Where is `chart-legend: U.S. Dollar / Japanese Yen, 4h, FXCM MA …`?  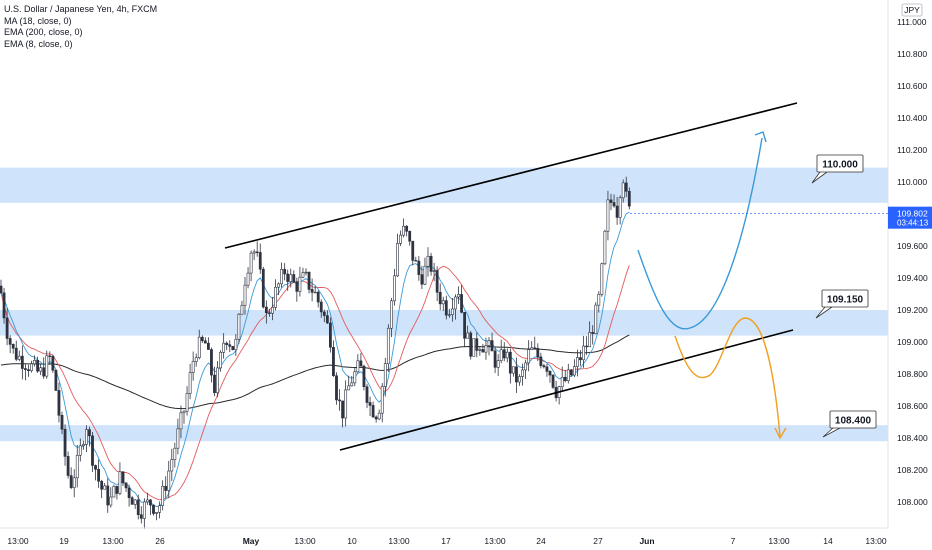
chart-legend: U.S. Dollar / Japanese Yen, 4h, FXCM MA … is located at coordinates (80, 27).